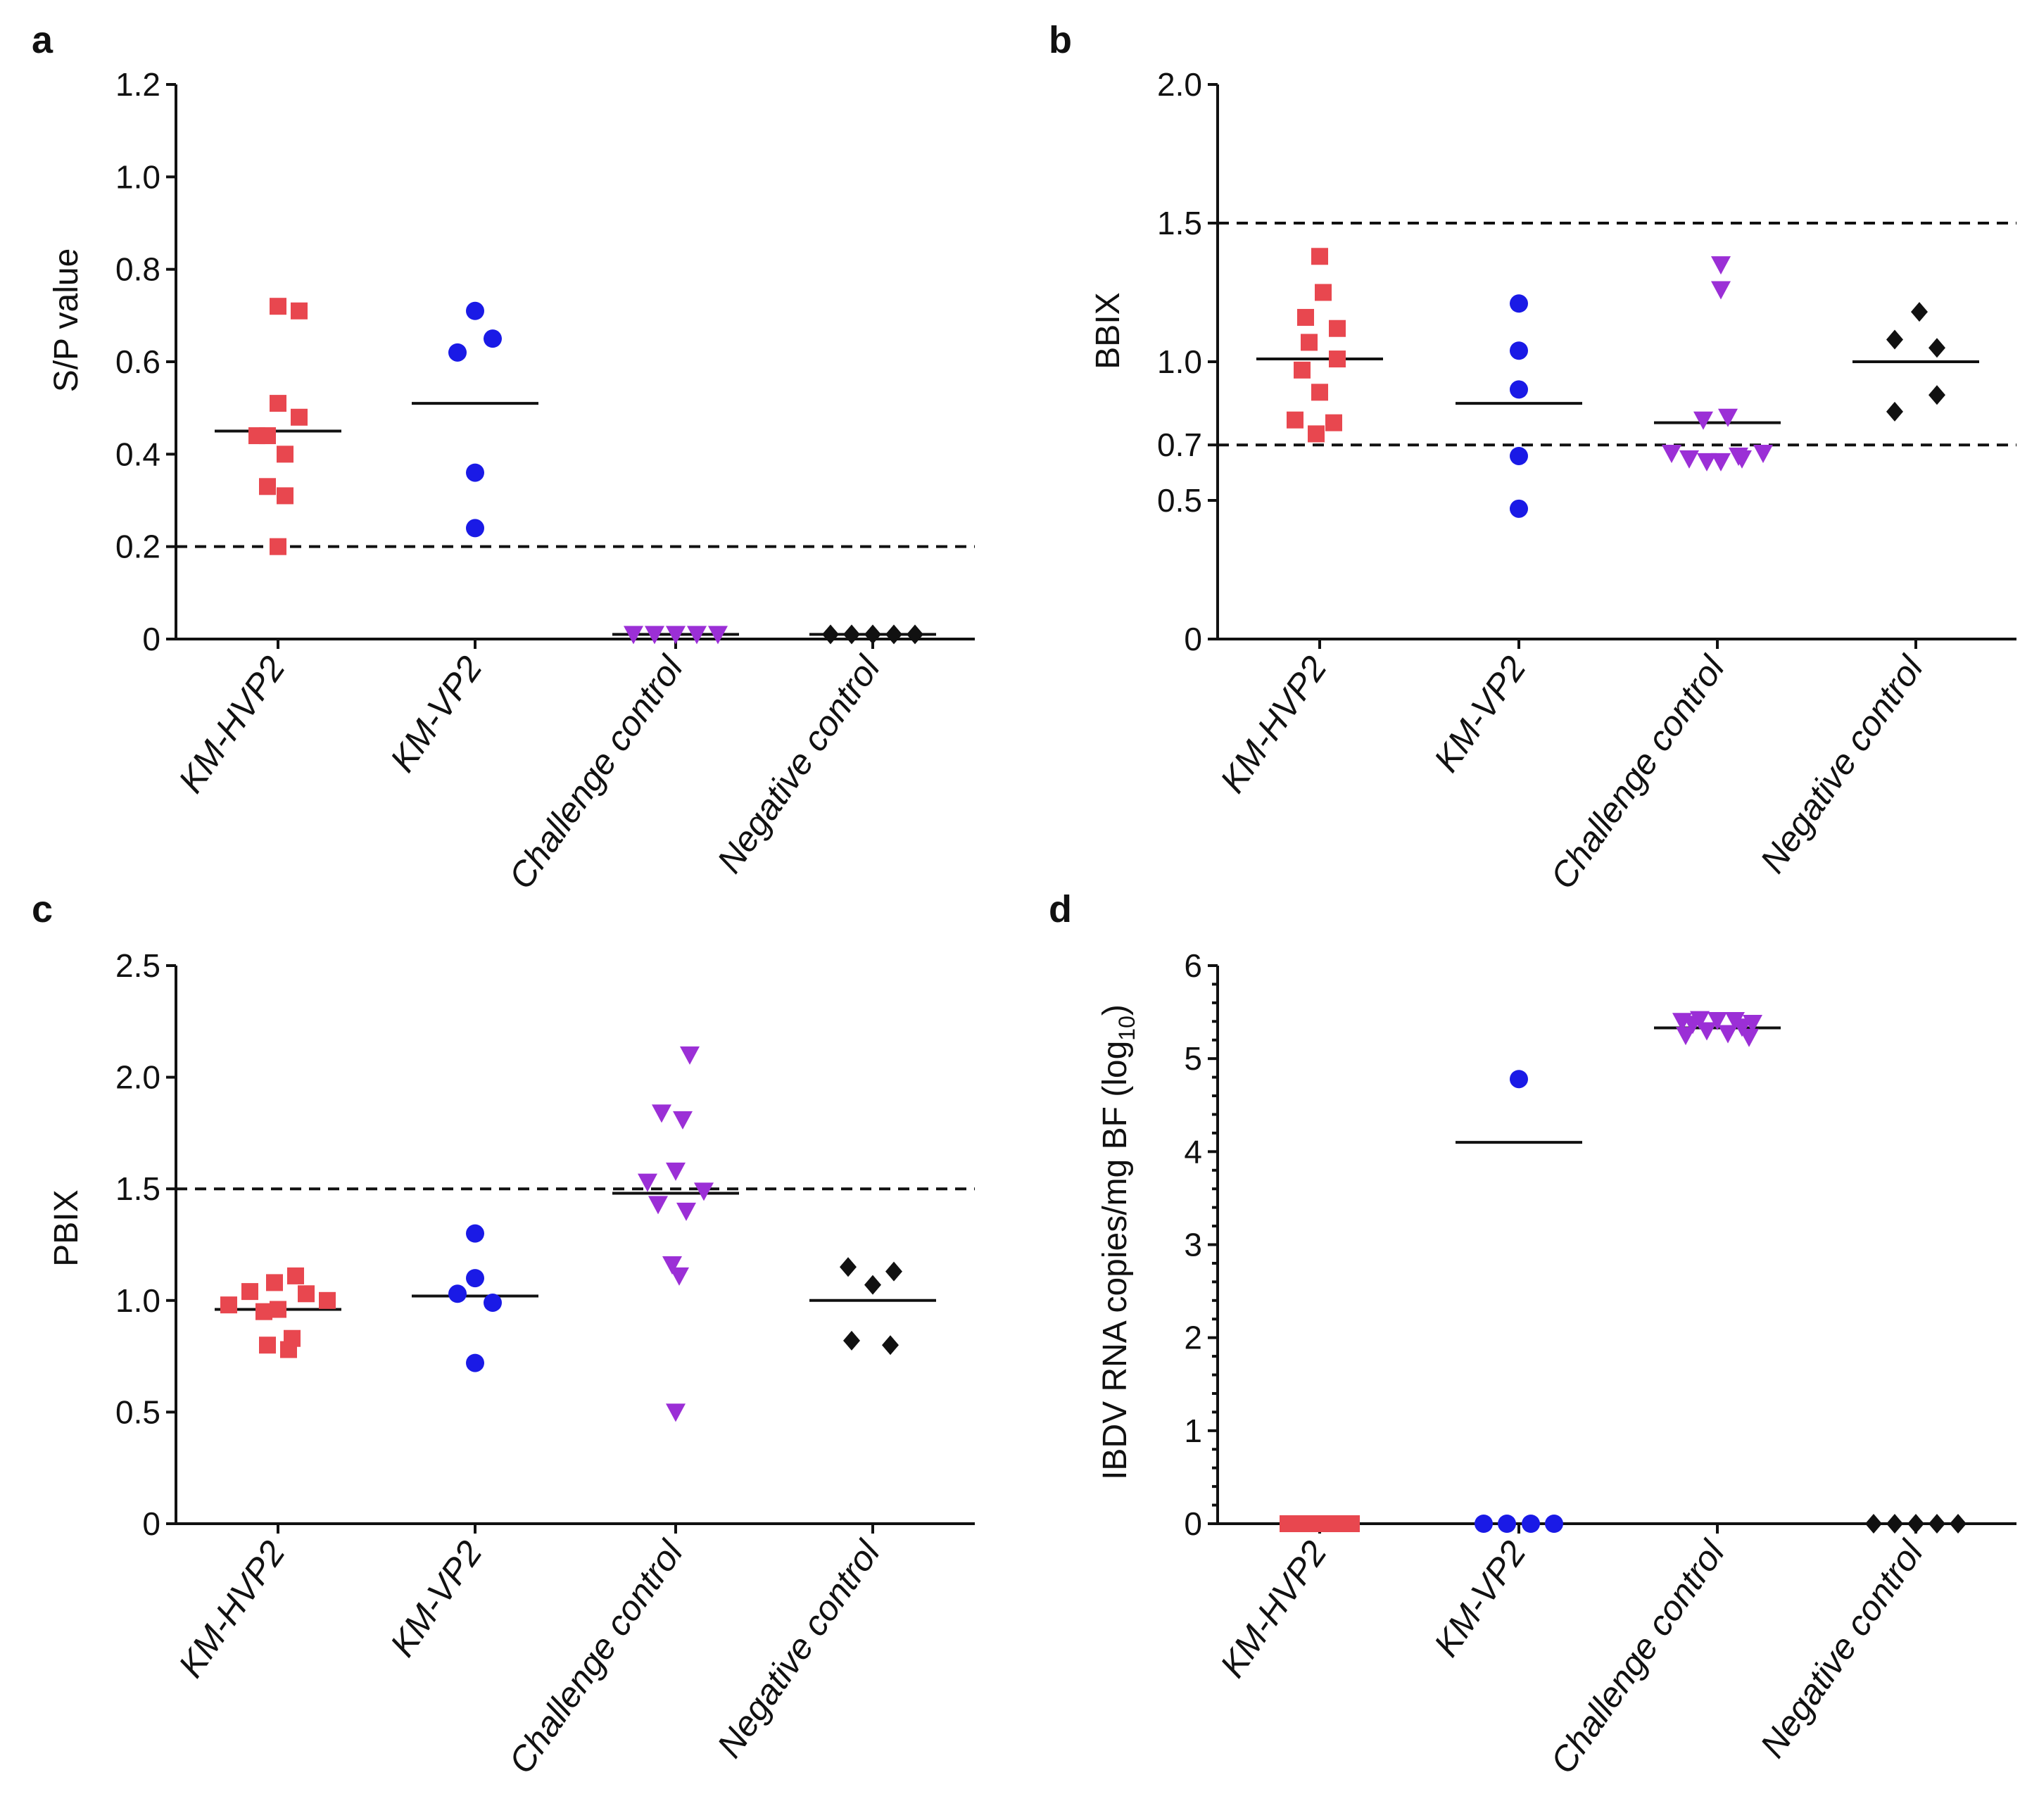 Image resolution: width=2039 pixels, height=1820 pixels. Describe the element at coordinates (42, 40) in the screenshot. I see `panel-a-letter: a` at that location.